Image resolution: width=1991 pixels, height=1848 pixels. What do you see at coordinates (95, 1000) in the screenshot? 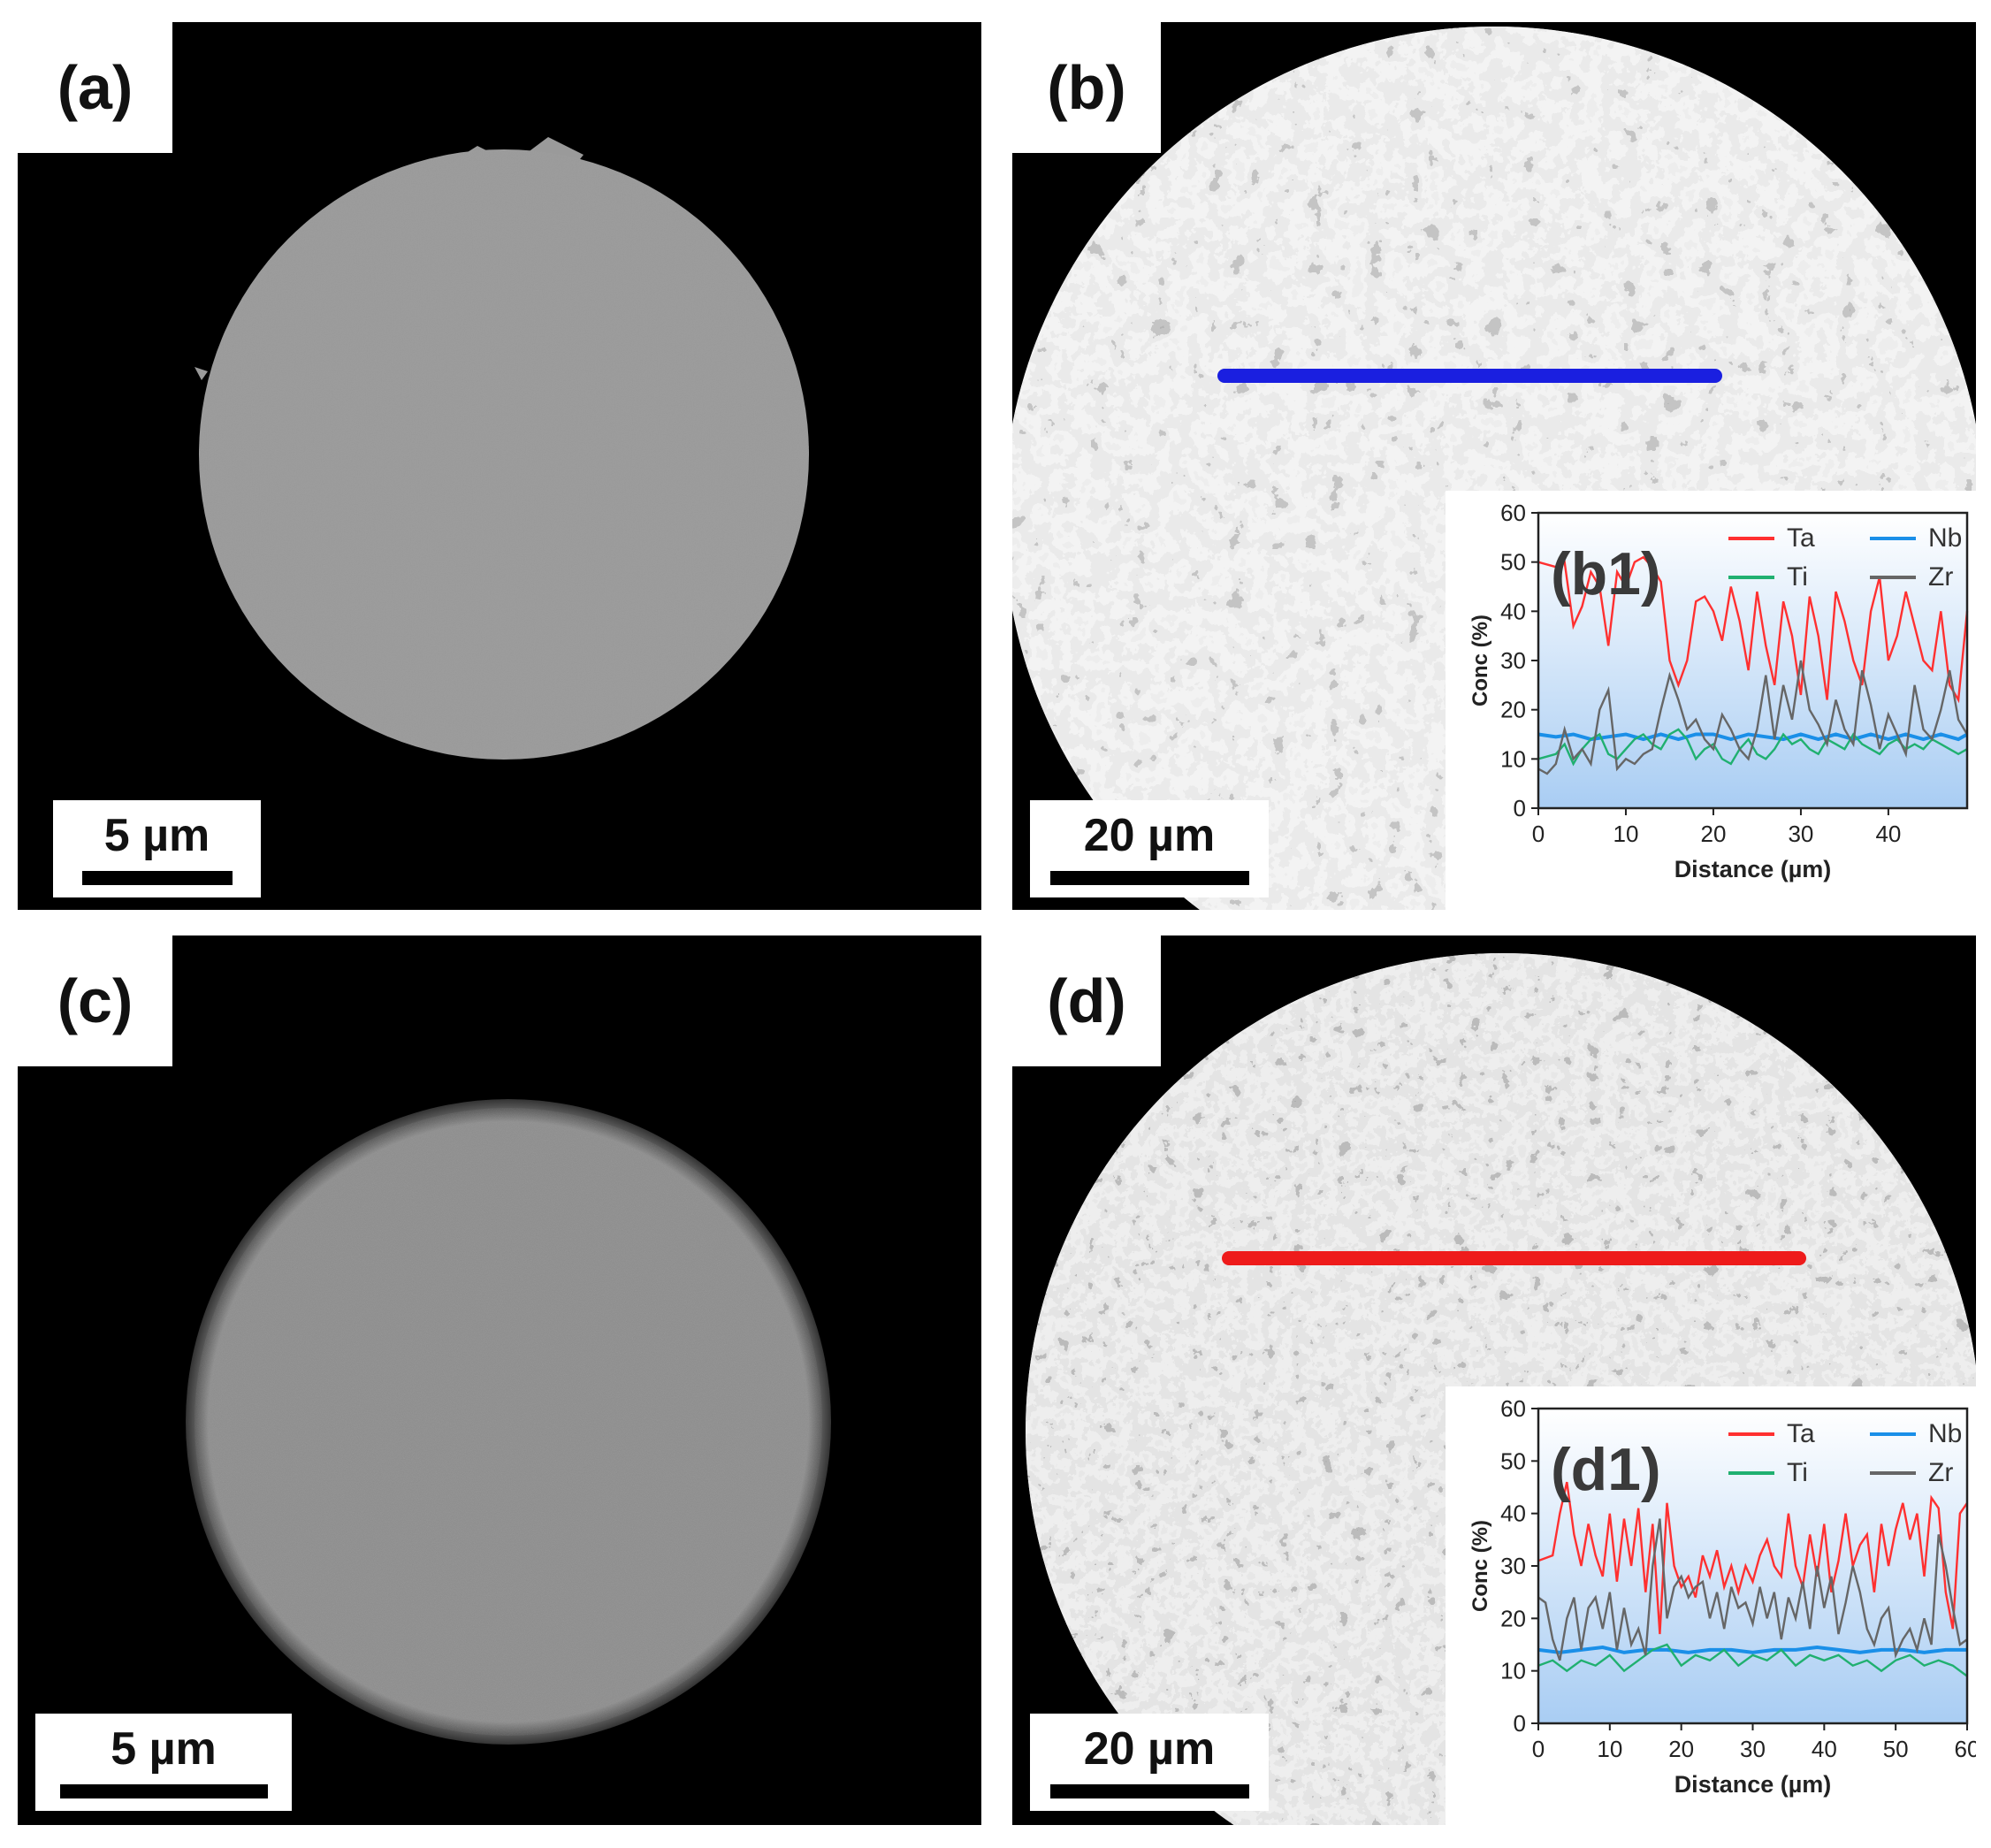
I see `panel-label: (c)` at bounding box center [95, 1000].